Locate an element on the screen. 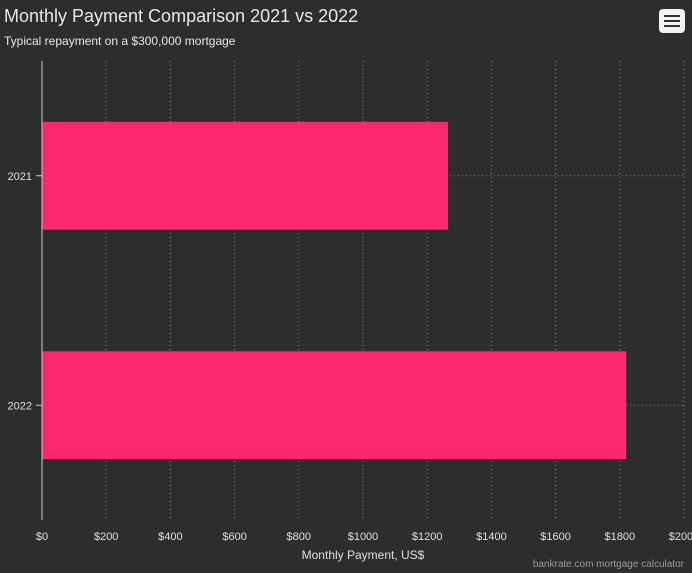 This screenshot has height=573, width=692. chart-subtitle: Typical repayment on a $300,000 mortgage is located at coordinates (120, 41).